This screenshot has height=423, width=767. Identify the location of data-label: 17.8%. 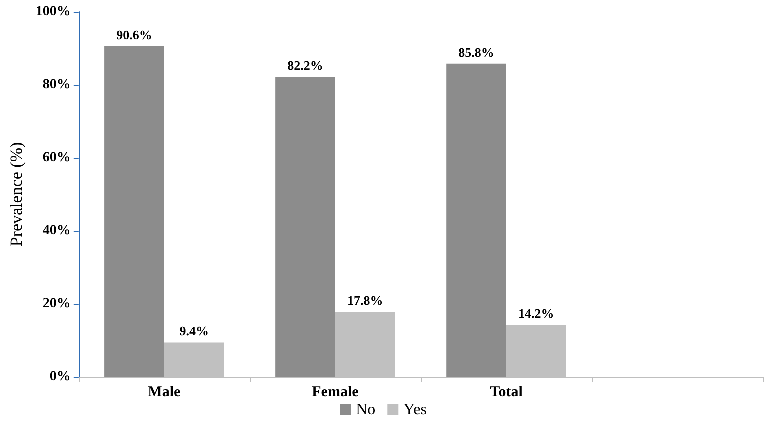
(365, 300).